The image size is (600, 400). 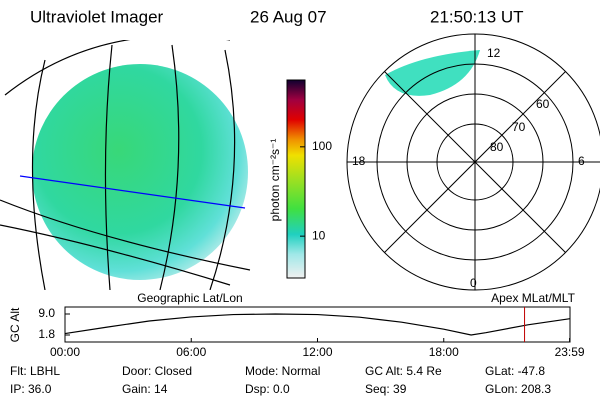 I want to click on status-field: Seq: 39, so click(x=386, y=389).